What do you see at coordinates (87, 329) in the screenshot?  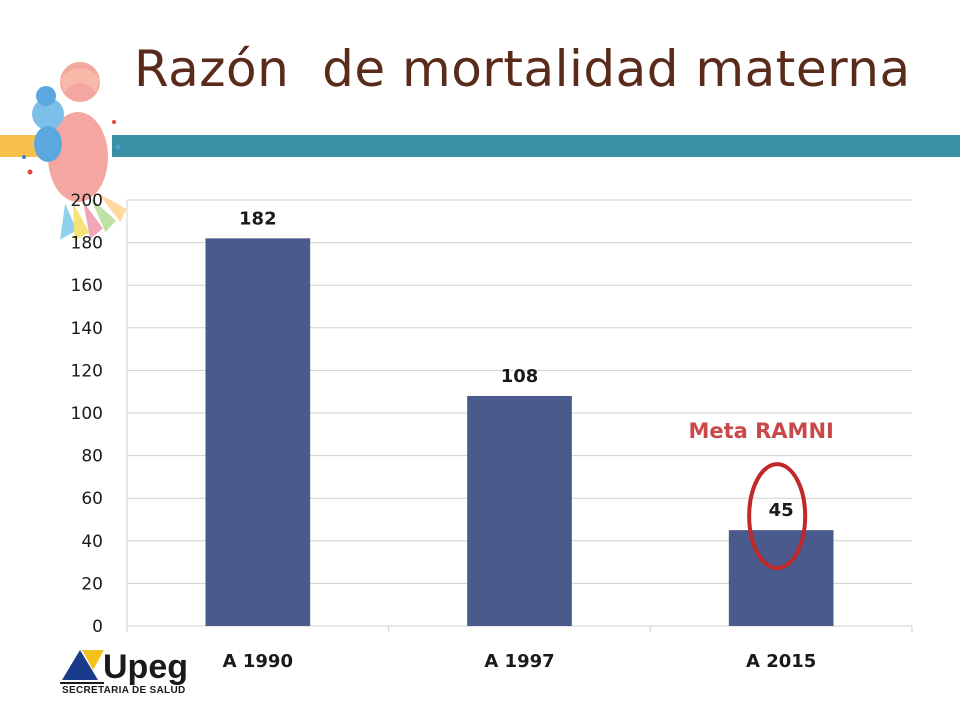 I see `y-tick-label: 140` at bounding box center [87, 329].